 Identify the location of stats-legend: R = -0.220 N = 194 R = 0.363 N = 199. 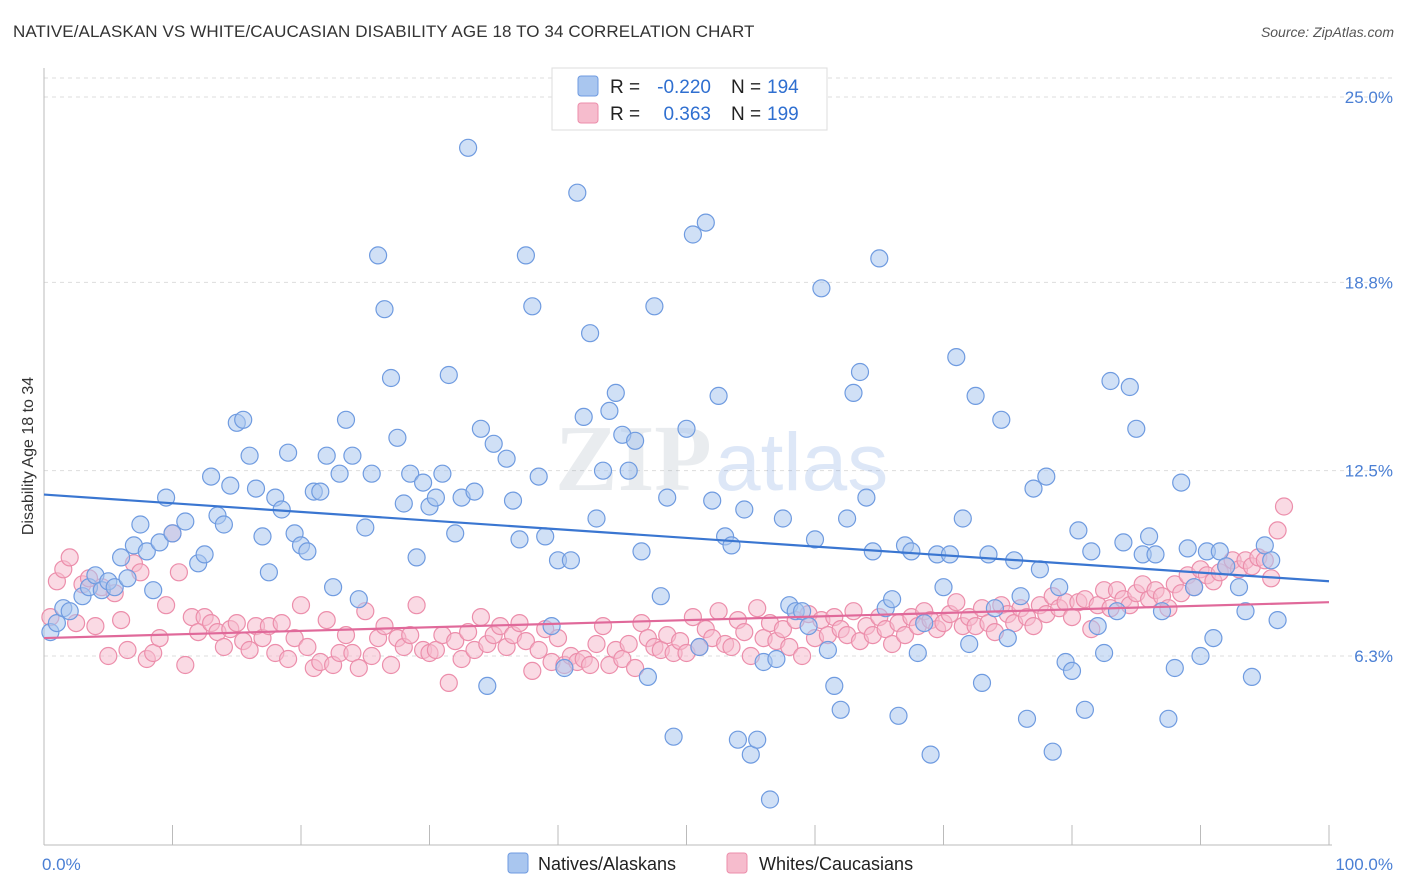
(689, 99).